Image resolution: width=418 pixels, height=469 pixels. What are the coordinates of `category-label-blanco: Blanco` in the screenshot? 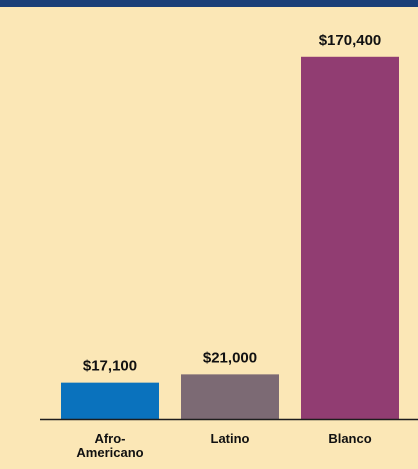 It's located at (349, 438).